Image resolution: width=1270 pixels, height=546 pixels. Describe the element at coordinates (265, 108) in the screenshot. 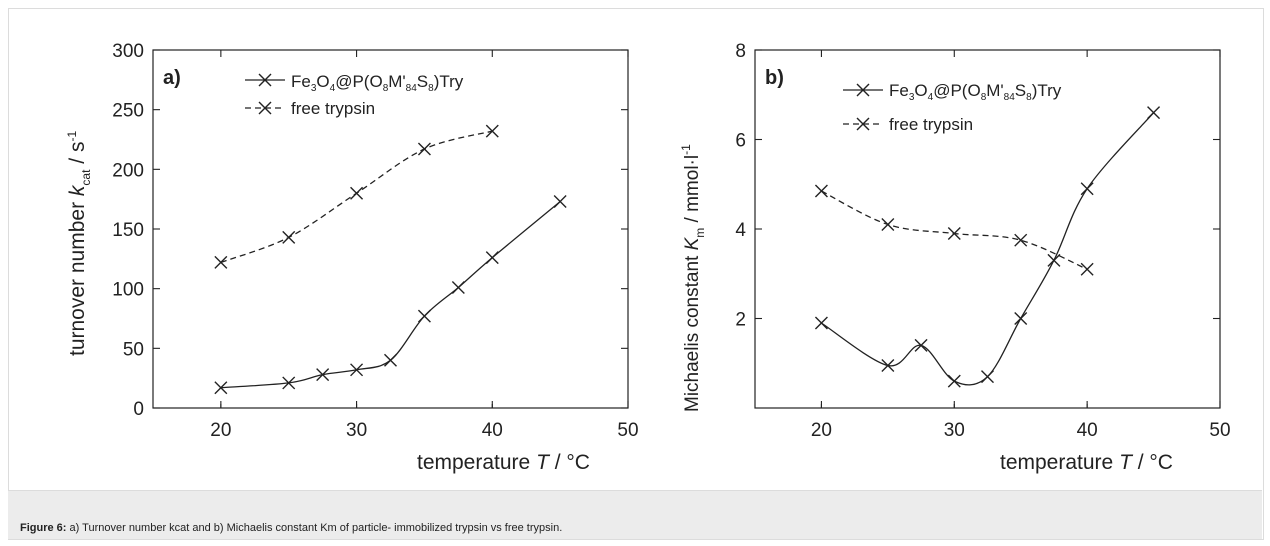

I see `legend-a-dashed-marker` at that location.